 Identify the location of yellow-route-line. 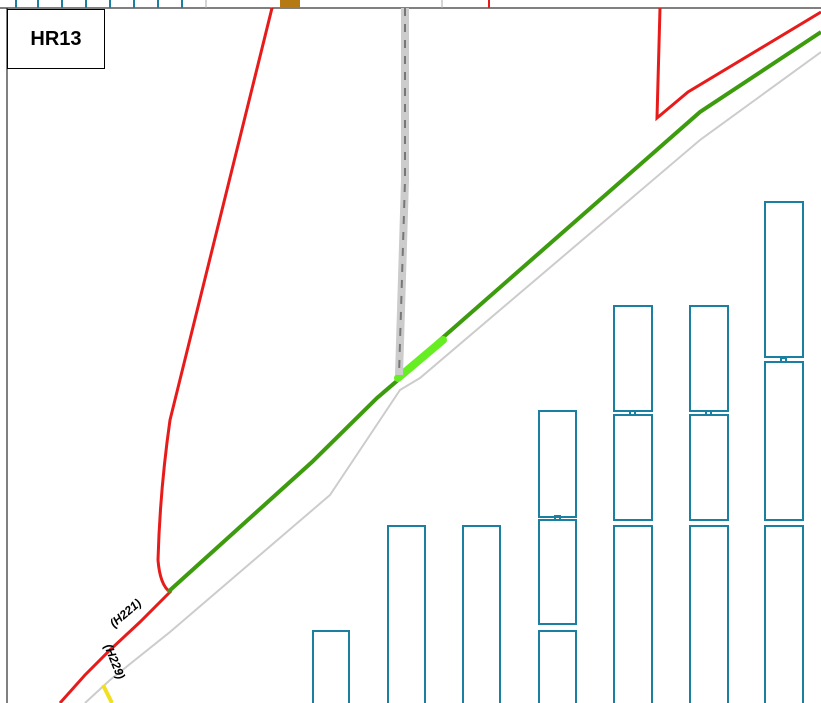
(107, 693).